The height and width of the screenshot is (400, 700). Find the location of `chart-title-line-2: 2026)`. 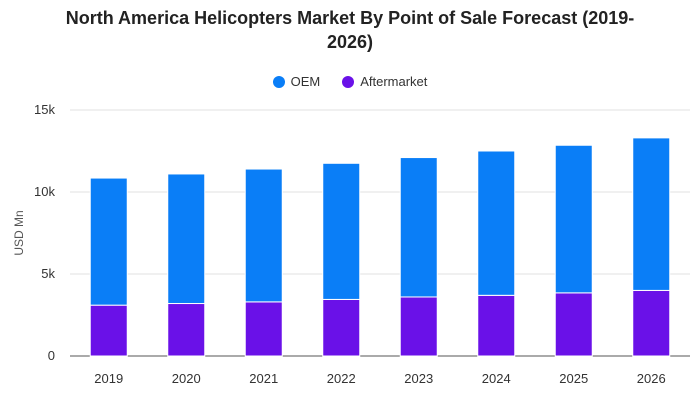

chart-title-line-2: 2026) is located at coordinates (350, 42).